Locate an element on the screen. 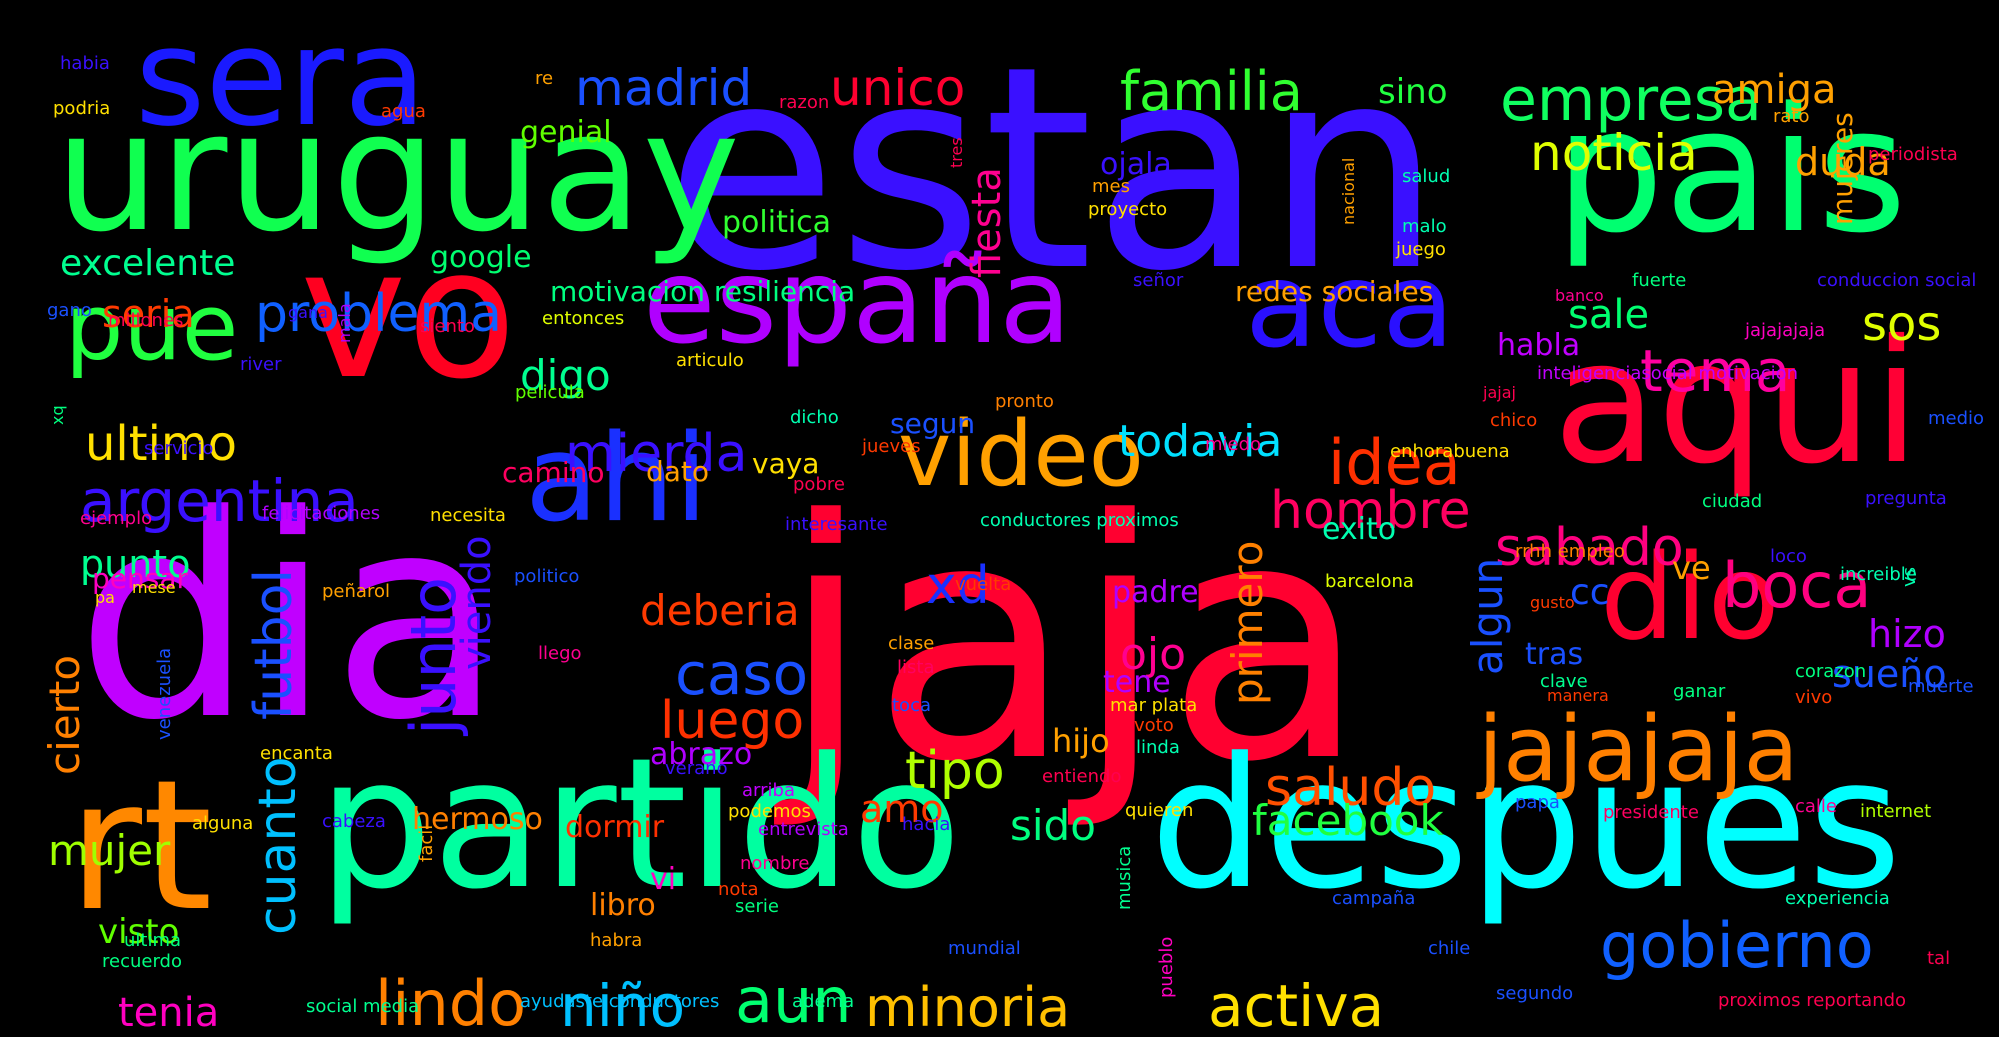 The width and height of the screenshot is (1999, 1037). word-ahi: ahi is located at coordinates (616, 479).